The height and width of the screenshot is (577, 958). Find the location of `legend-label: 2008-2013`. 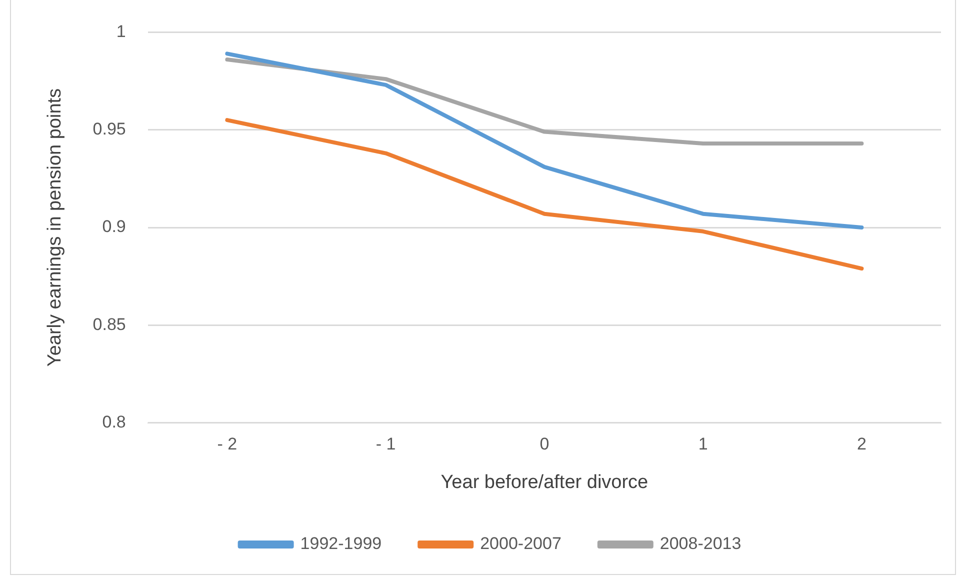

legend-label: 2008-2013 is located at coordinates (701, 544).